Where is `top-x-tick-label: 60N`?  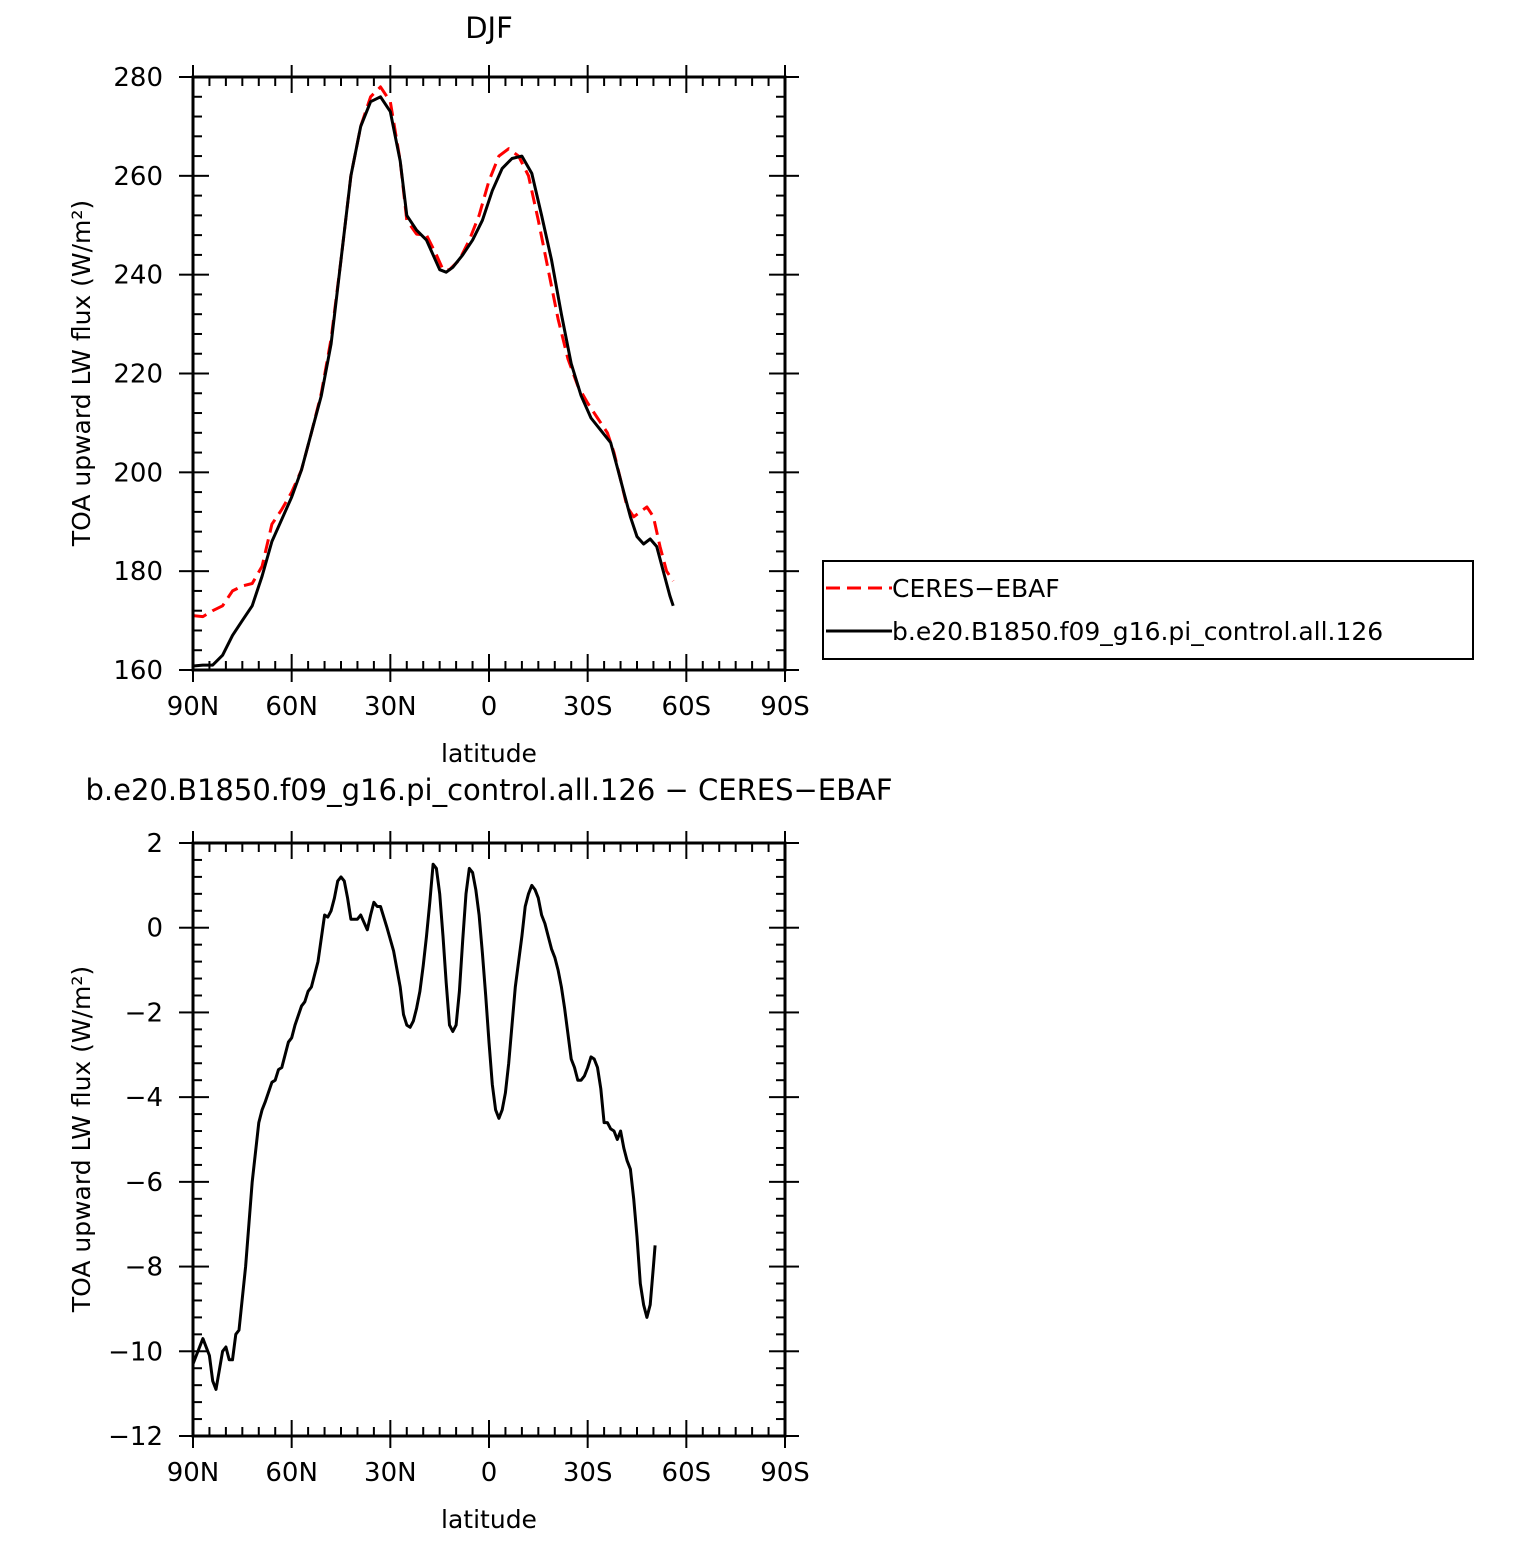 top-x-tick-label: 60N is located at coordinates (291, 707).